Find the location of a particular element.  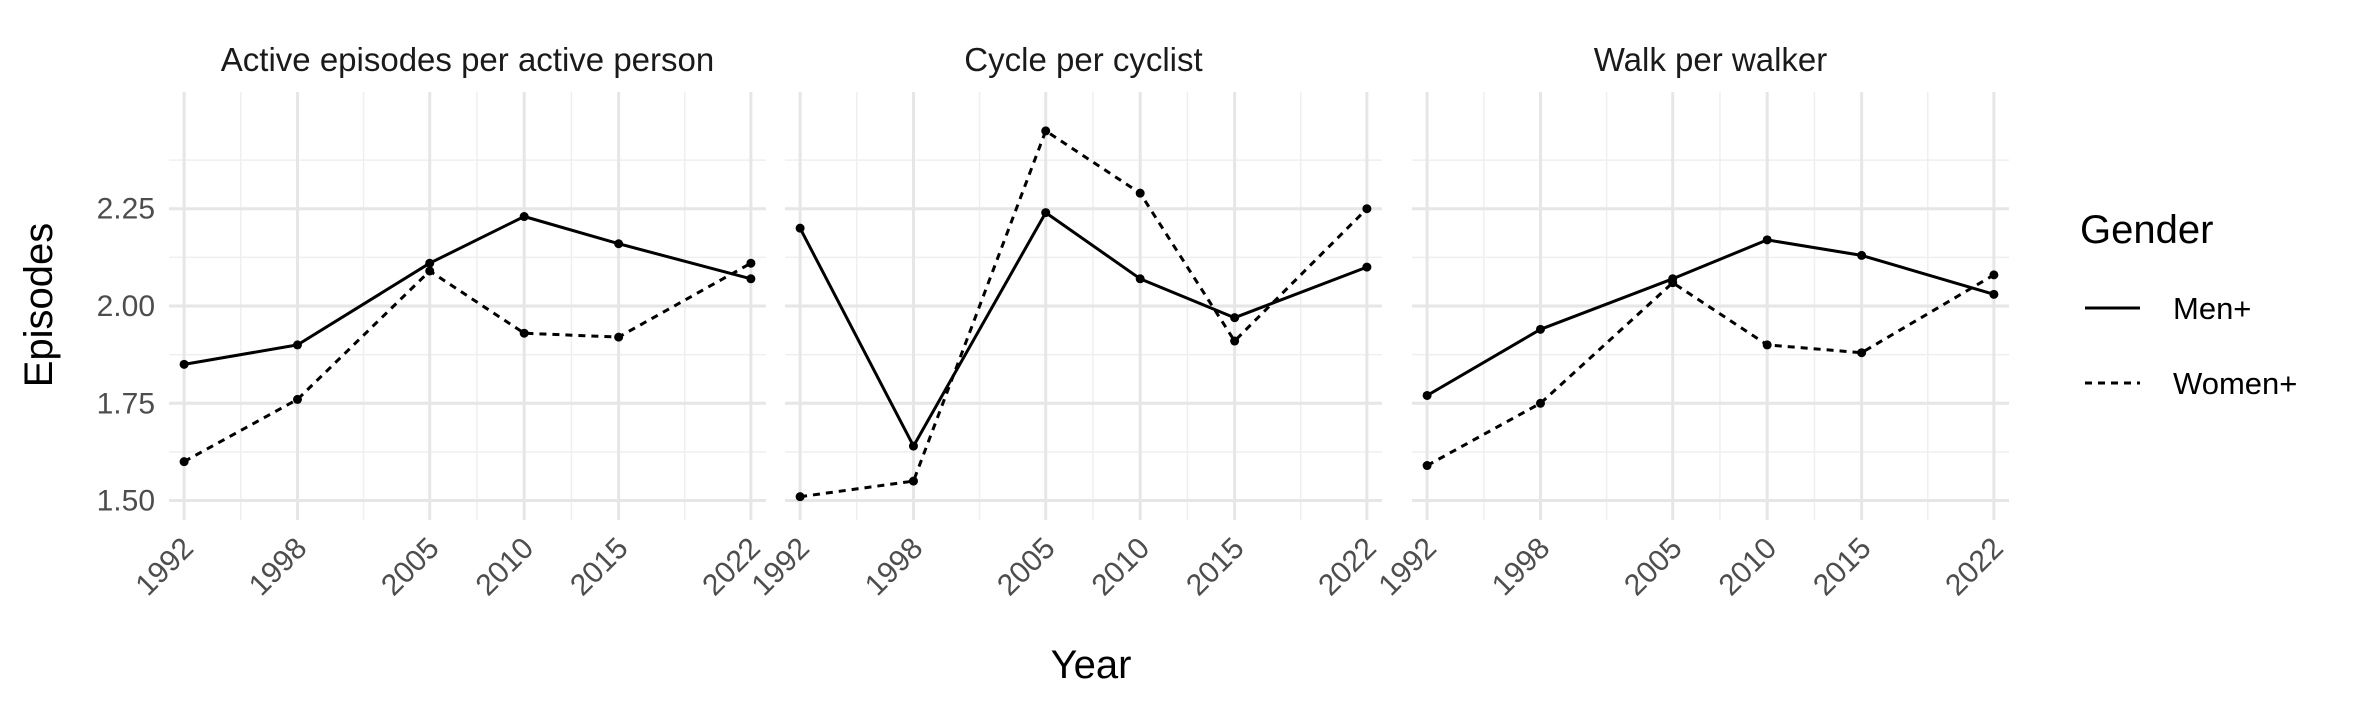

legend-label-men: Men+ is located at coordinates (2212, 308).